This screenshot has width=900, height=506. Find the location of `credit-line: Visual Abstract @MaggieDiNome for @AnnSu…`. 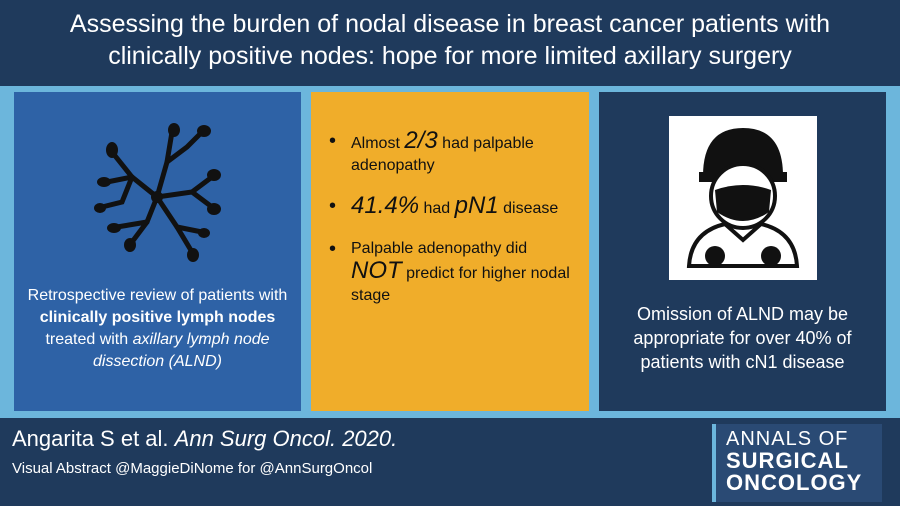

credit-line: Visual Abstract @MaggieDiNome for @AnnSu… is located at coordinates (192, 468).